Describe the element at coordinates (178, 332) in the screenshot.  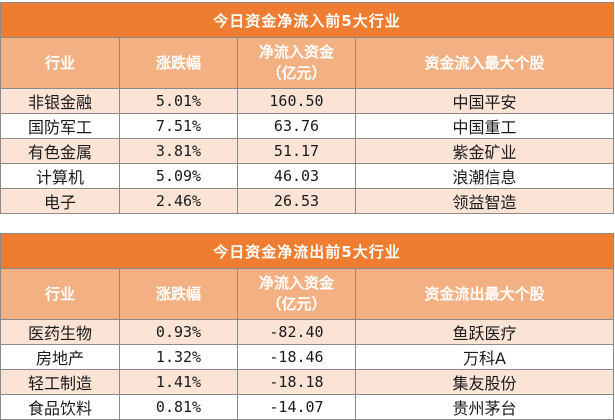
I see `change-cell: 0.93%` at that location.